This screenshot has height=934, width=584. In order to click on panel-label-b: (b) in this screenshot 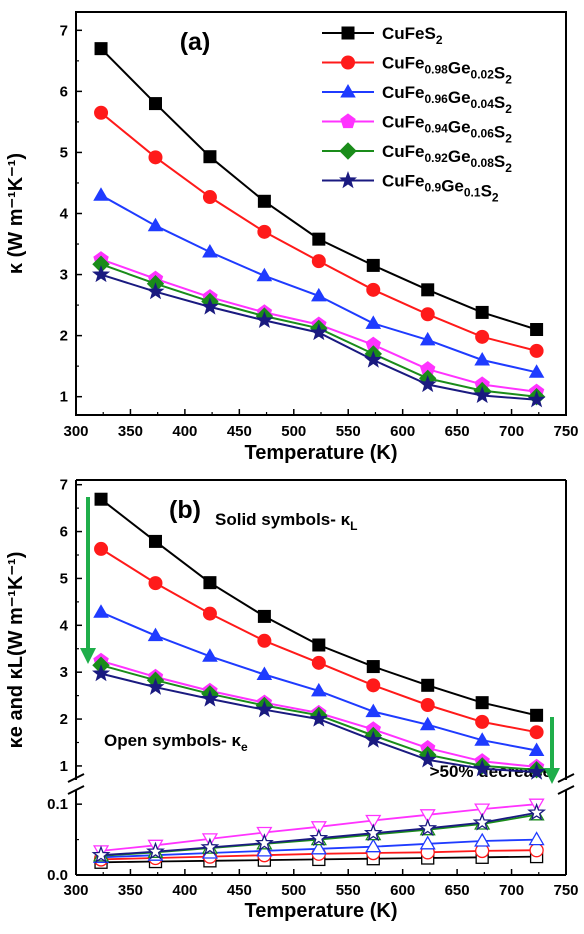, I will do `click(185, 510)`.